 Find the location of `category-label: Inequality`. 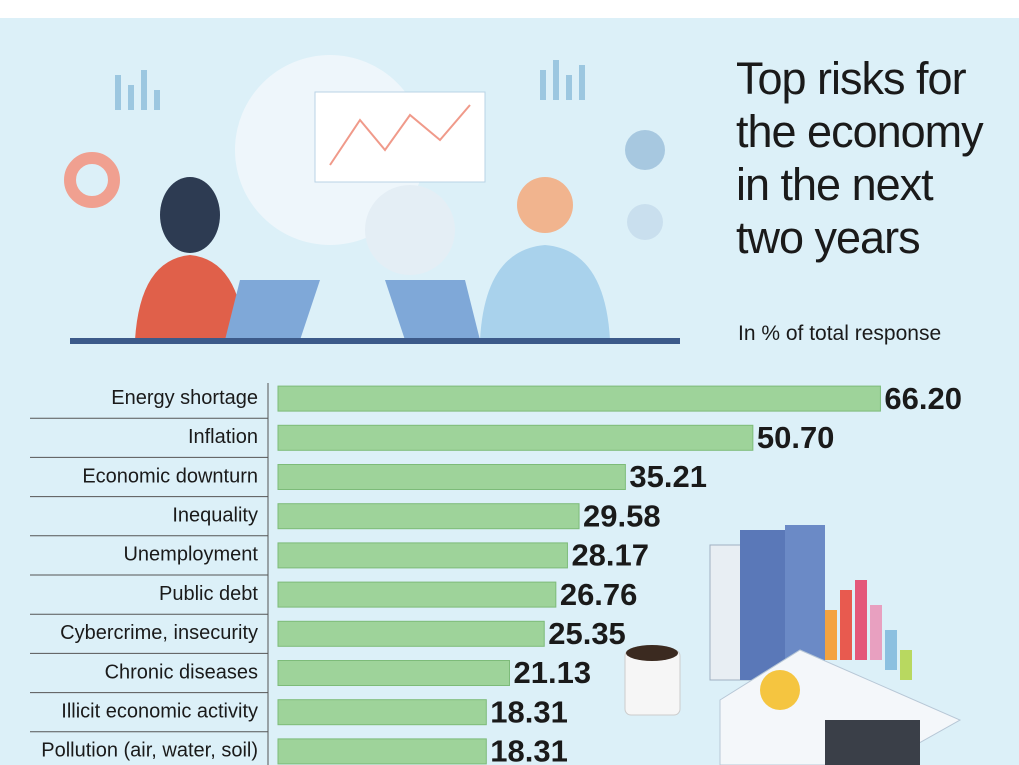

category-label: Inequality is located at coordinates (215, 515).